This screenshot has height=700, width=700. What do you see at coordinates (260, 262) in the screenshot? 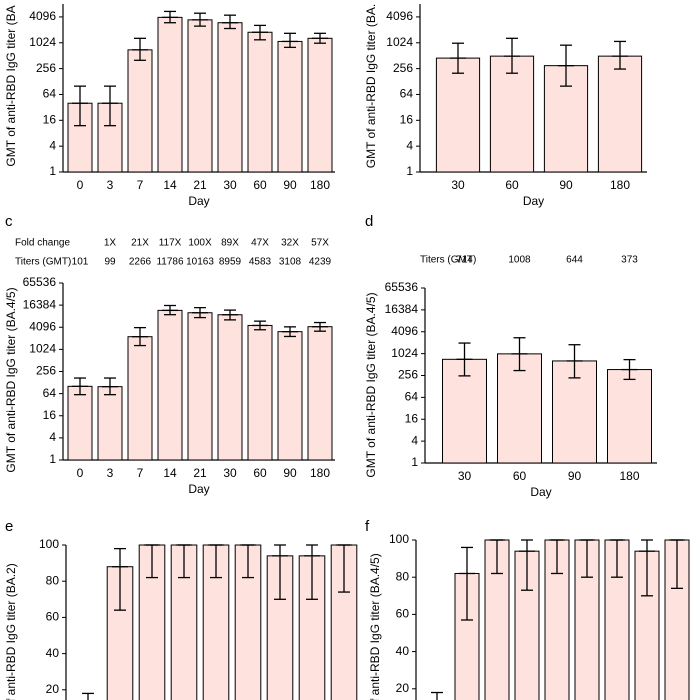
I see `titer-value: 4583` at bounding box center [260, 262].